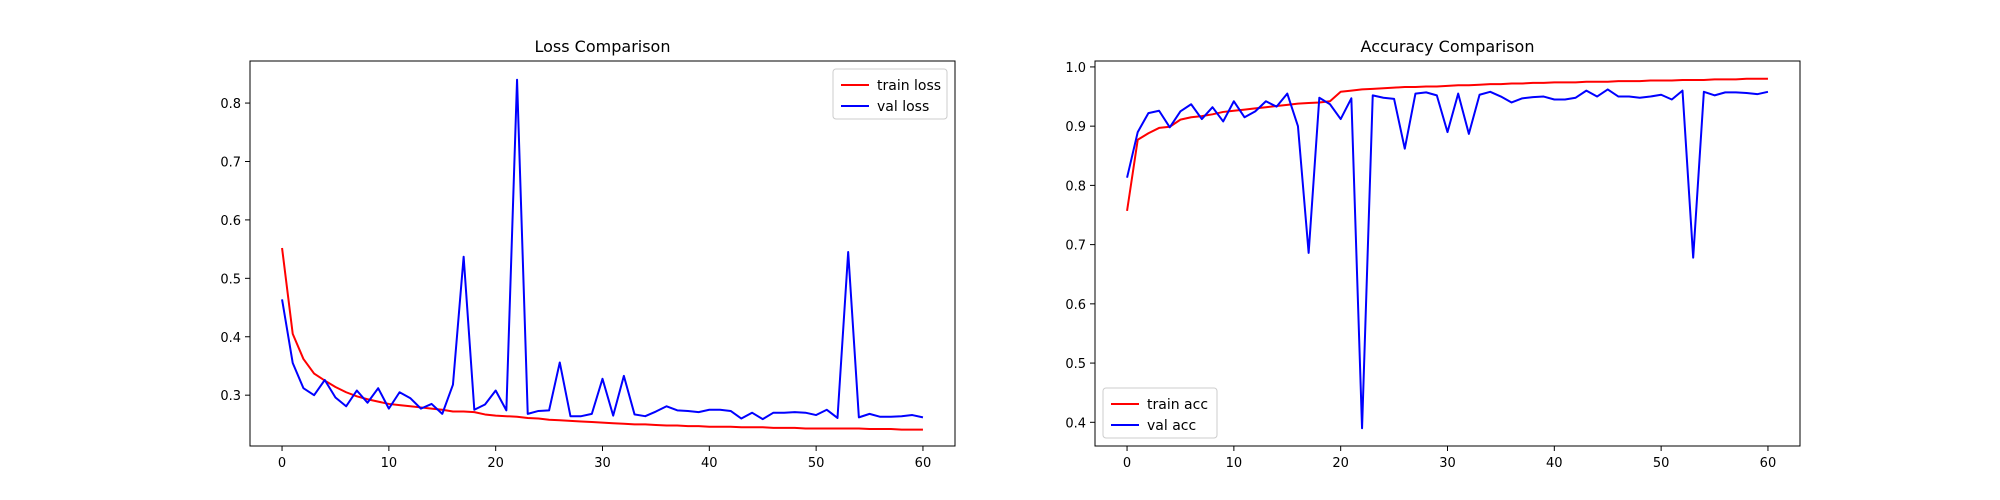  Describe the element at coordinates (1448, 46) in the screenshot. I see `chart-title: Accuracy Comparison` at that location.